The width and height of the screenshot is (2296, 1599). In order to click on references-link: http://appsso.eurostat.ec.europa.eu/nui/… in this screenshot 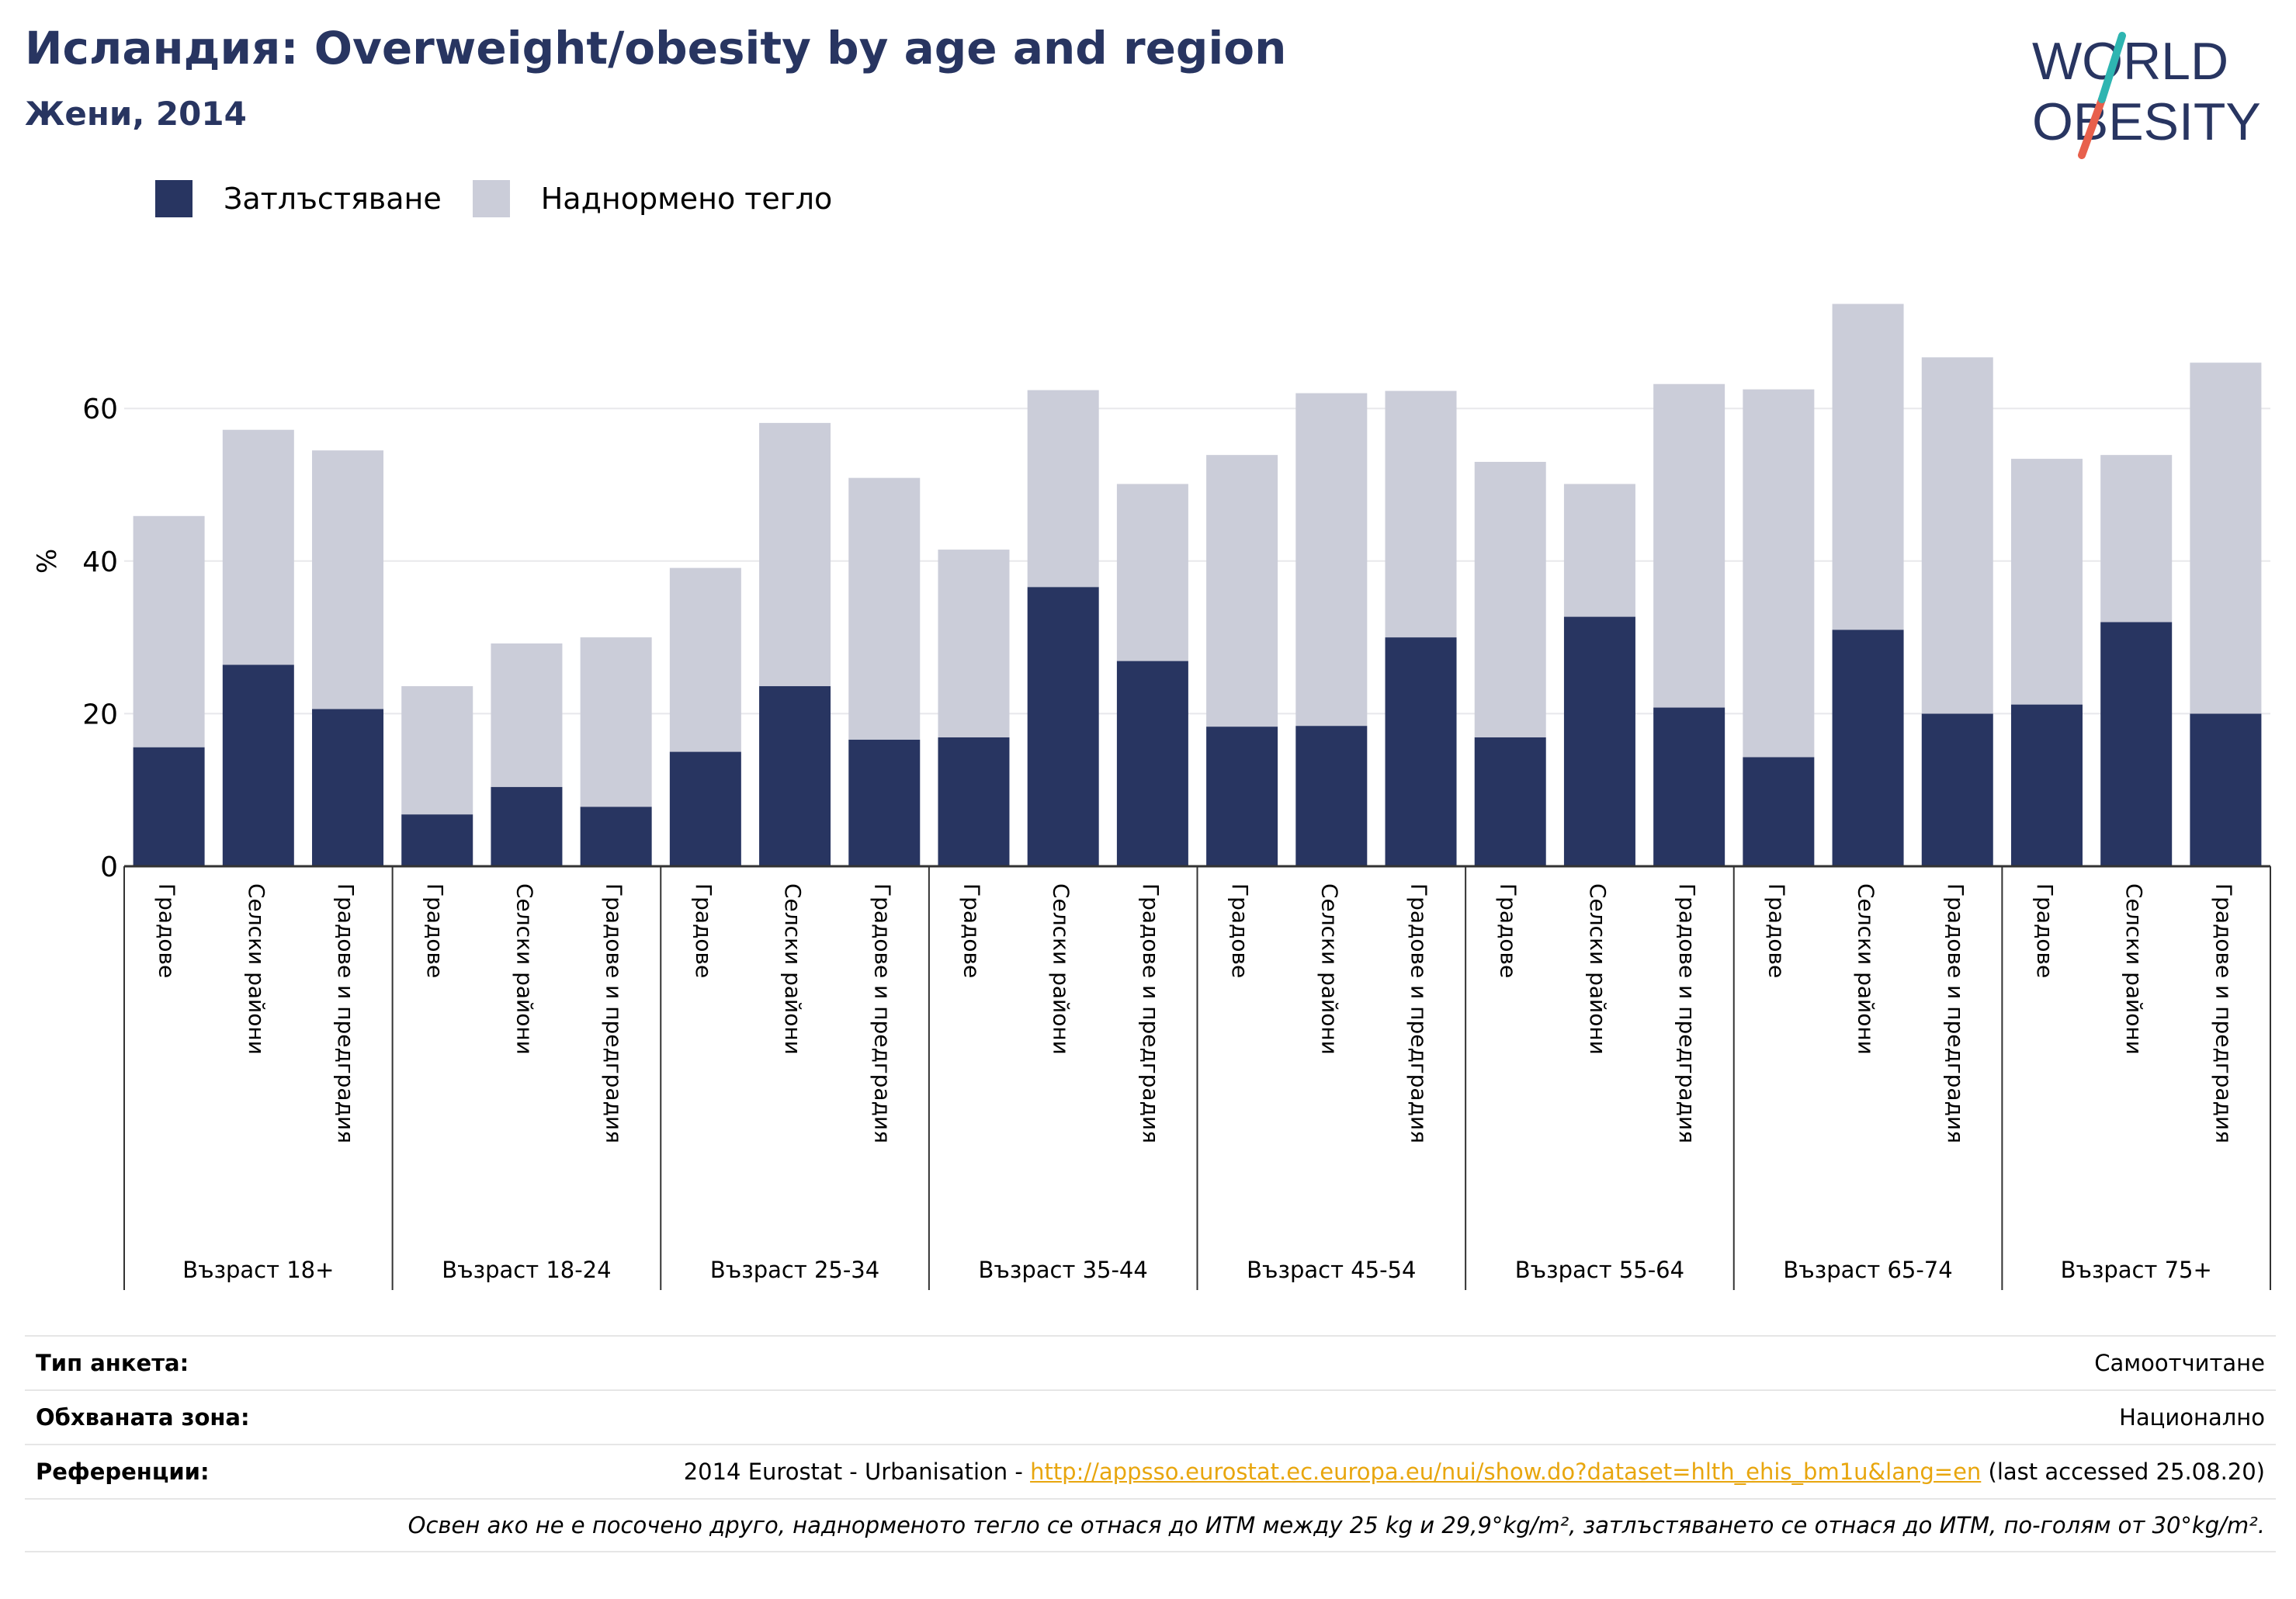, I will do `click(1506, 1472)`.